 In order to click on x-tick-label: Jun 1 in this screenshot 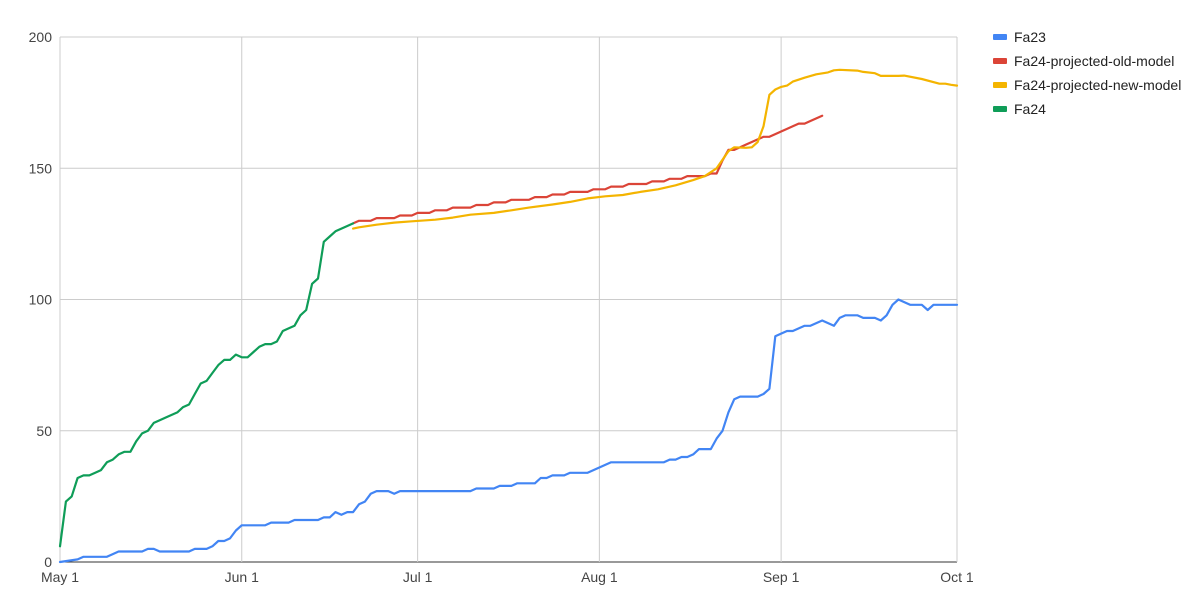, I will do `click(242, 577)`.